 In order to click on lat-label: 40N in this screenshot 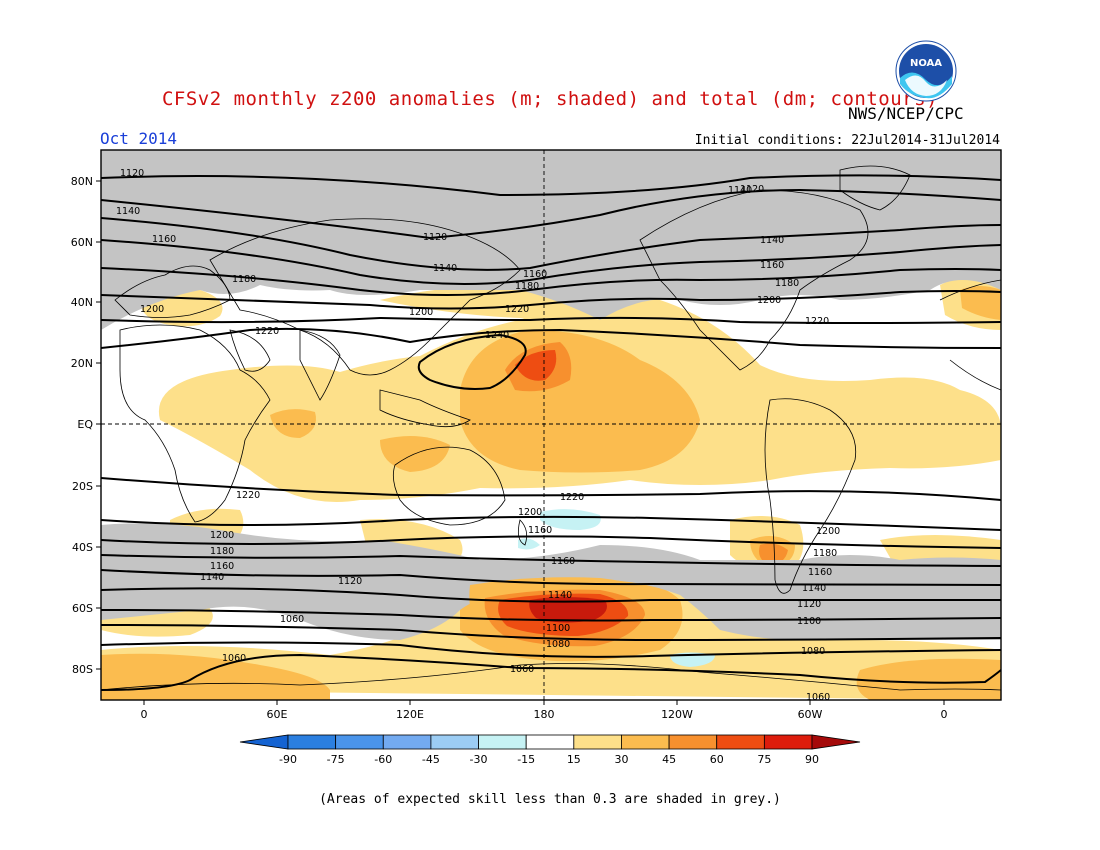, I will do `click(82, 302)`.